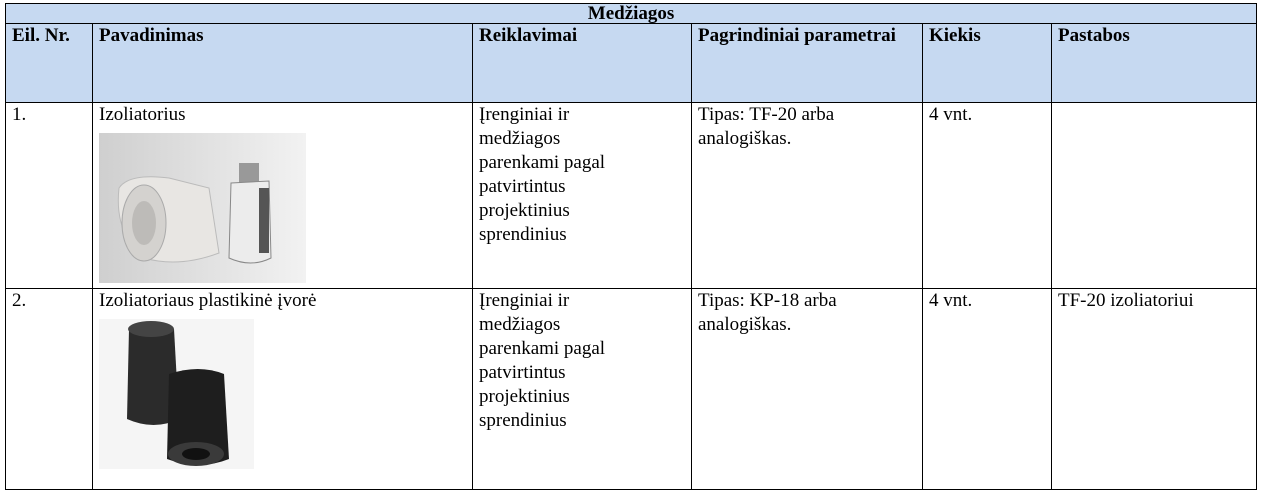 The image size is (1261, 490). Describe the element at coordinates (282, 63) in the screenshot. I see `column-header: Pavadinimas` at that location.